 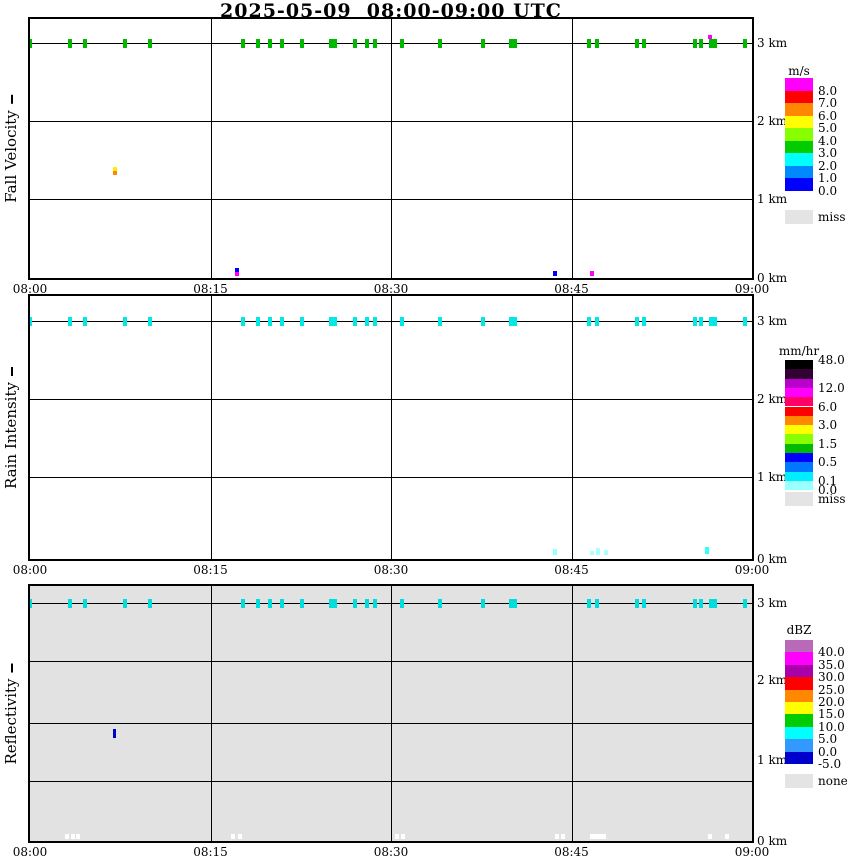 What do you see at coordinates (799, 630) in the screenshot?
I see `legend-title-reflectivity: dBZ` at bounding box center [799, 630].